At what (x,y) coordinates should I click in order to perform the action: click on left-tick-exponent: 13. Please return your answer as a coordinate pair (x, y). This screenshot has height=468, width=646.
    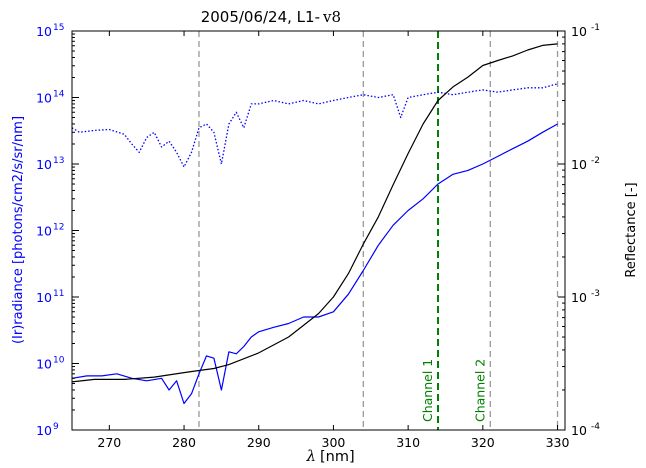
    Looking at the image, I should click on (58, 161).